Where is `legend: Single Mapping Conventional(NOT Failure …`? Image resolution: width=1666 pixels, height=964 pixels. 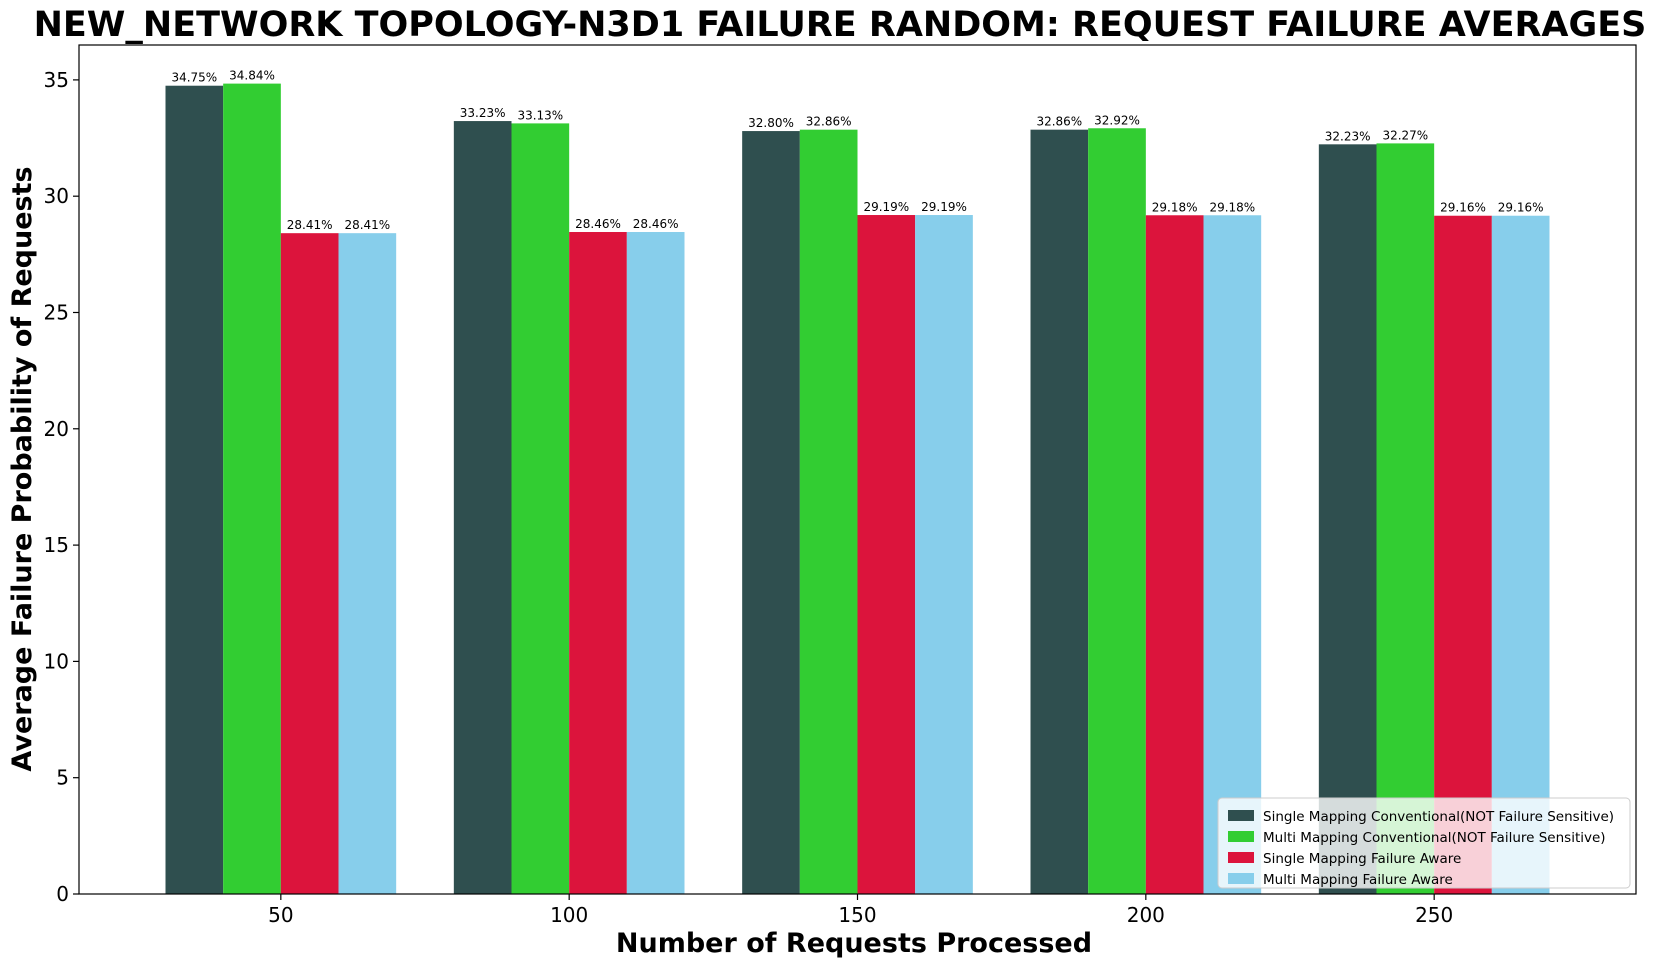
legend: Single Mapping Conventional(NOT Failure … is located at coordinates (1424, 843).